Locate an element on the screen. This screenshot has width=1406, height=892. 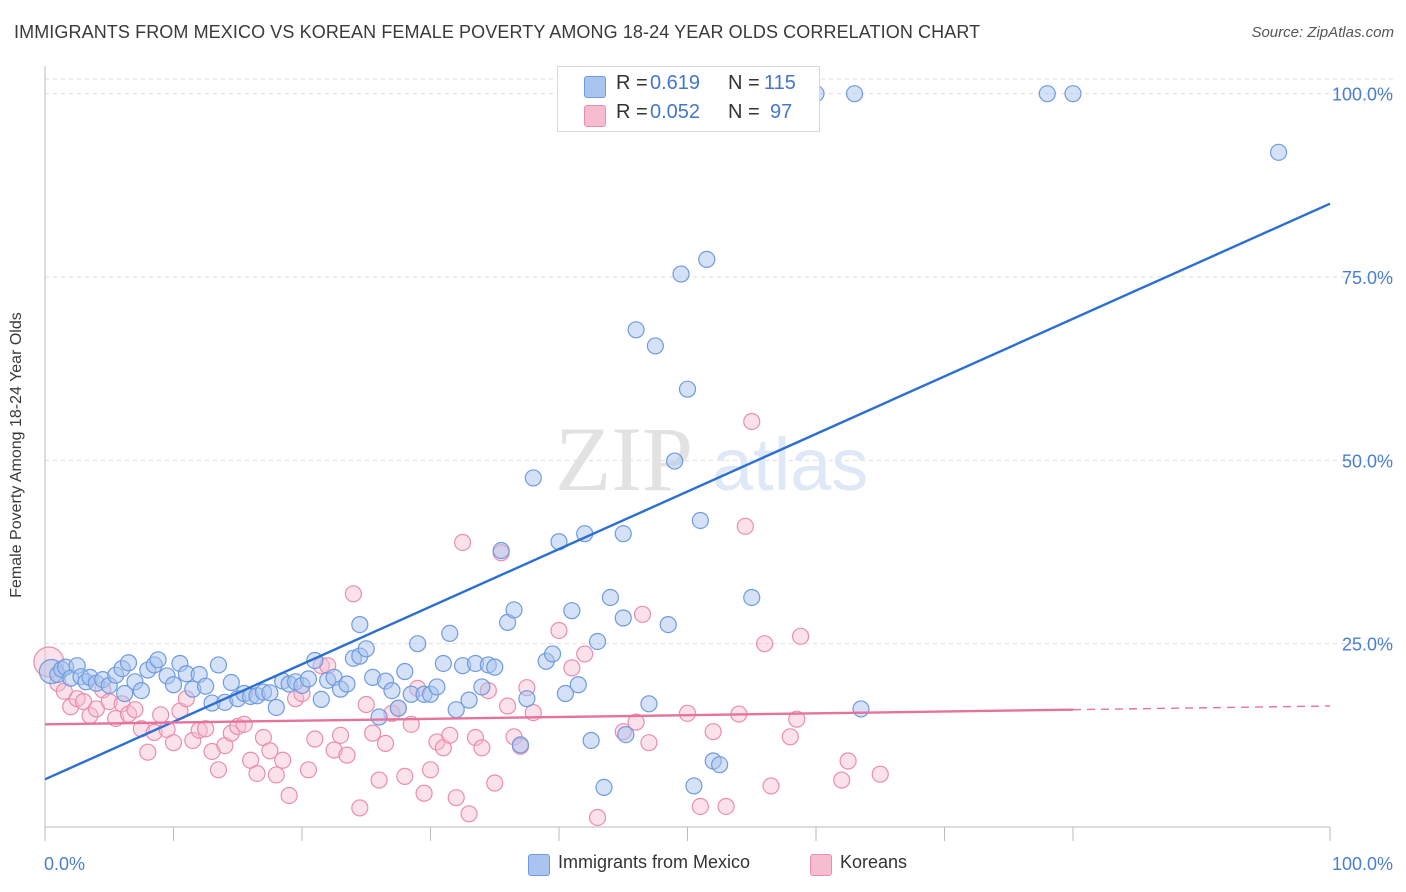
legend-n-value: 115 is located at coordinates (780, 83).